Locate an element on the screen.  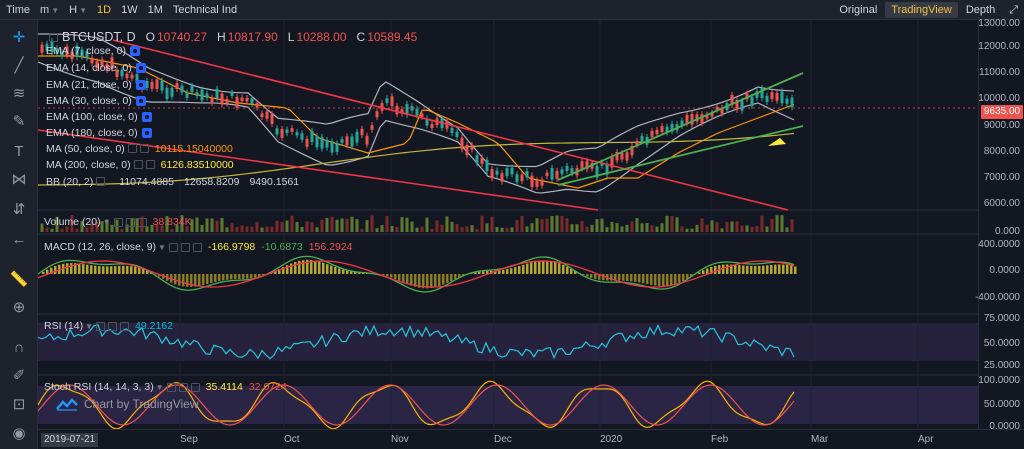
trendline-icon: ╱ is located at coordinates (19, 65).